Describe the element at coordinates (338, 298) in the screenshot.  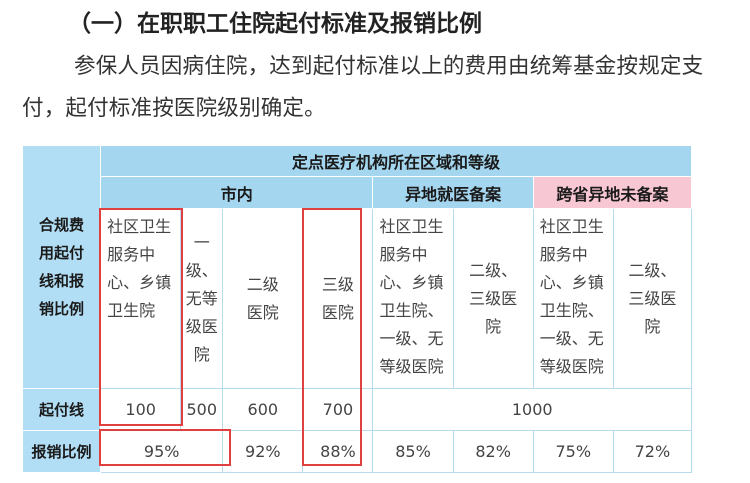
I see `col-level3-local: 三级医院` at that location.